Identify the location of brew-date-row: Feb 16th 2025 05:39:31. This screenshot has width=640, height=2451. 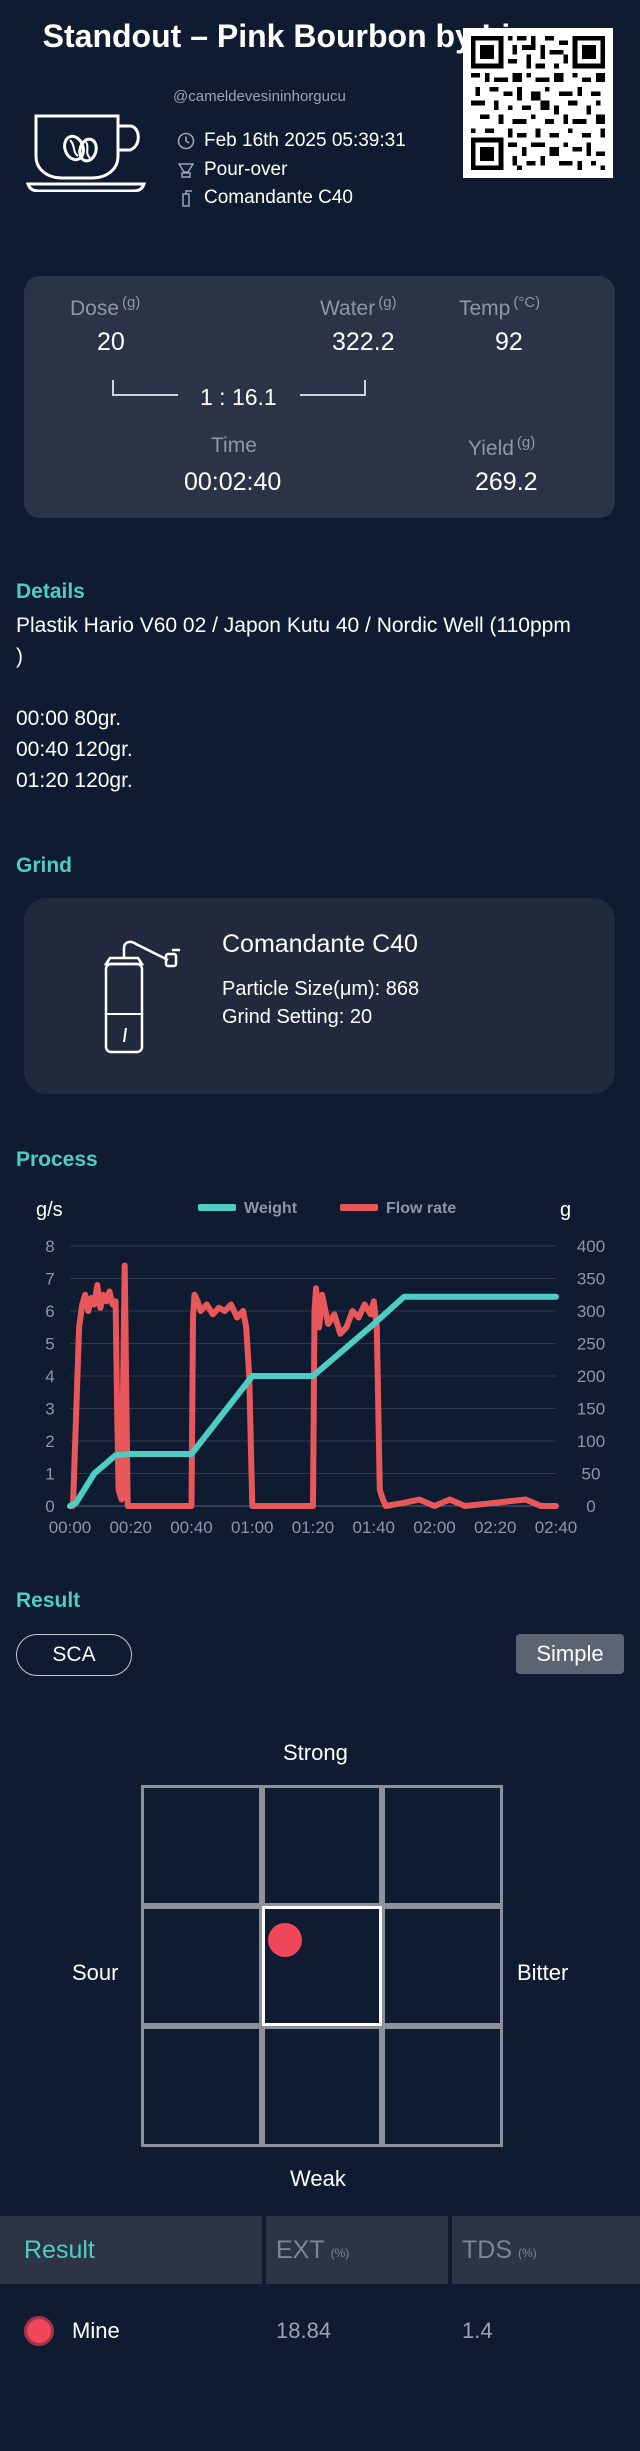
(291, 141).